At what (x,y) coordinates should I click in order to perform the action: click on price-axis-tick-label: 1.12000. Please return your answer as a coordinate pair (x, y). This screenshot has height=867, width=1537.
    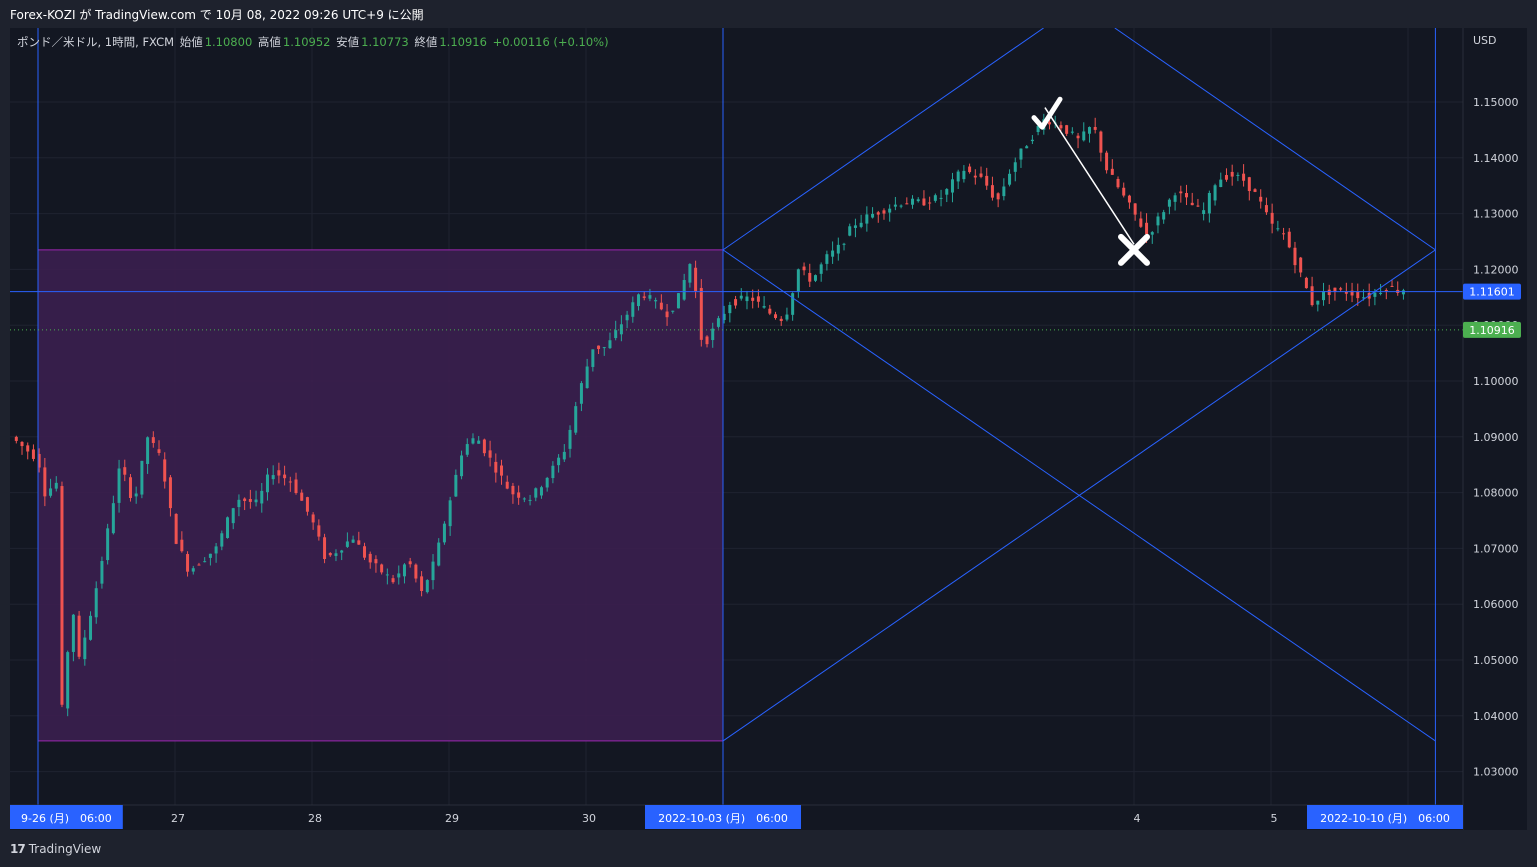
    Looking at the image, I should click on (1496, 269).